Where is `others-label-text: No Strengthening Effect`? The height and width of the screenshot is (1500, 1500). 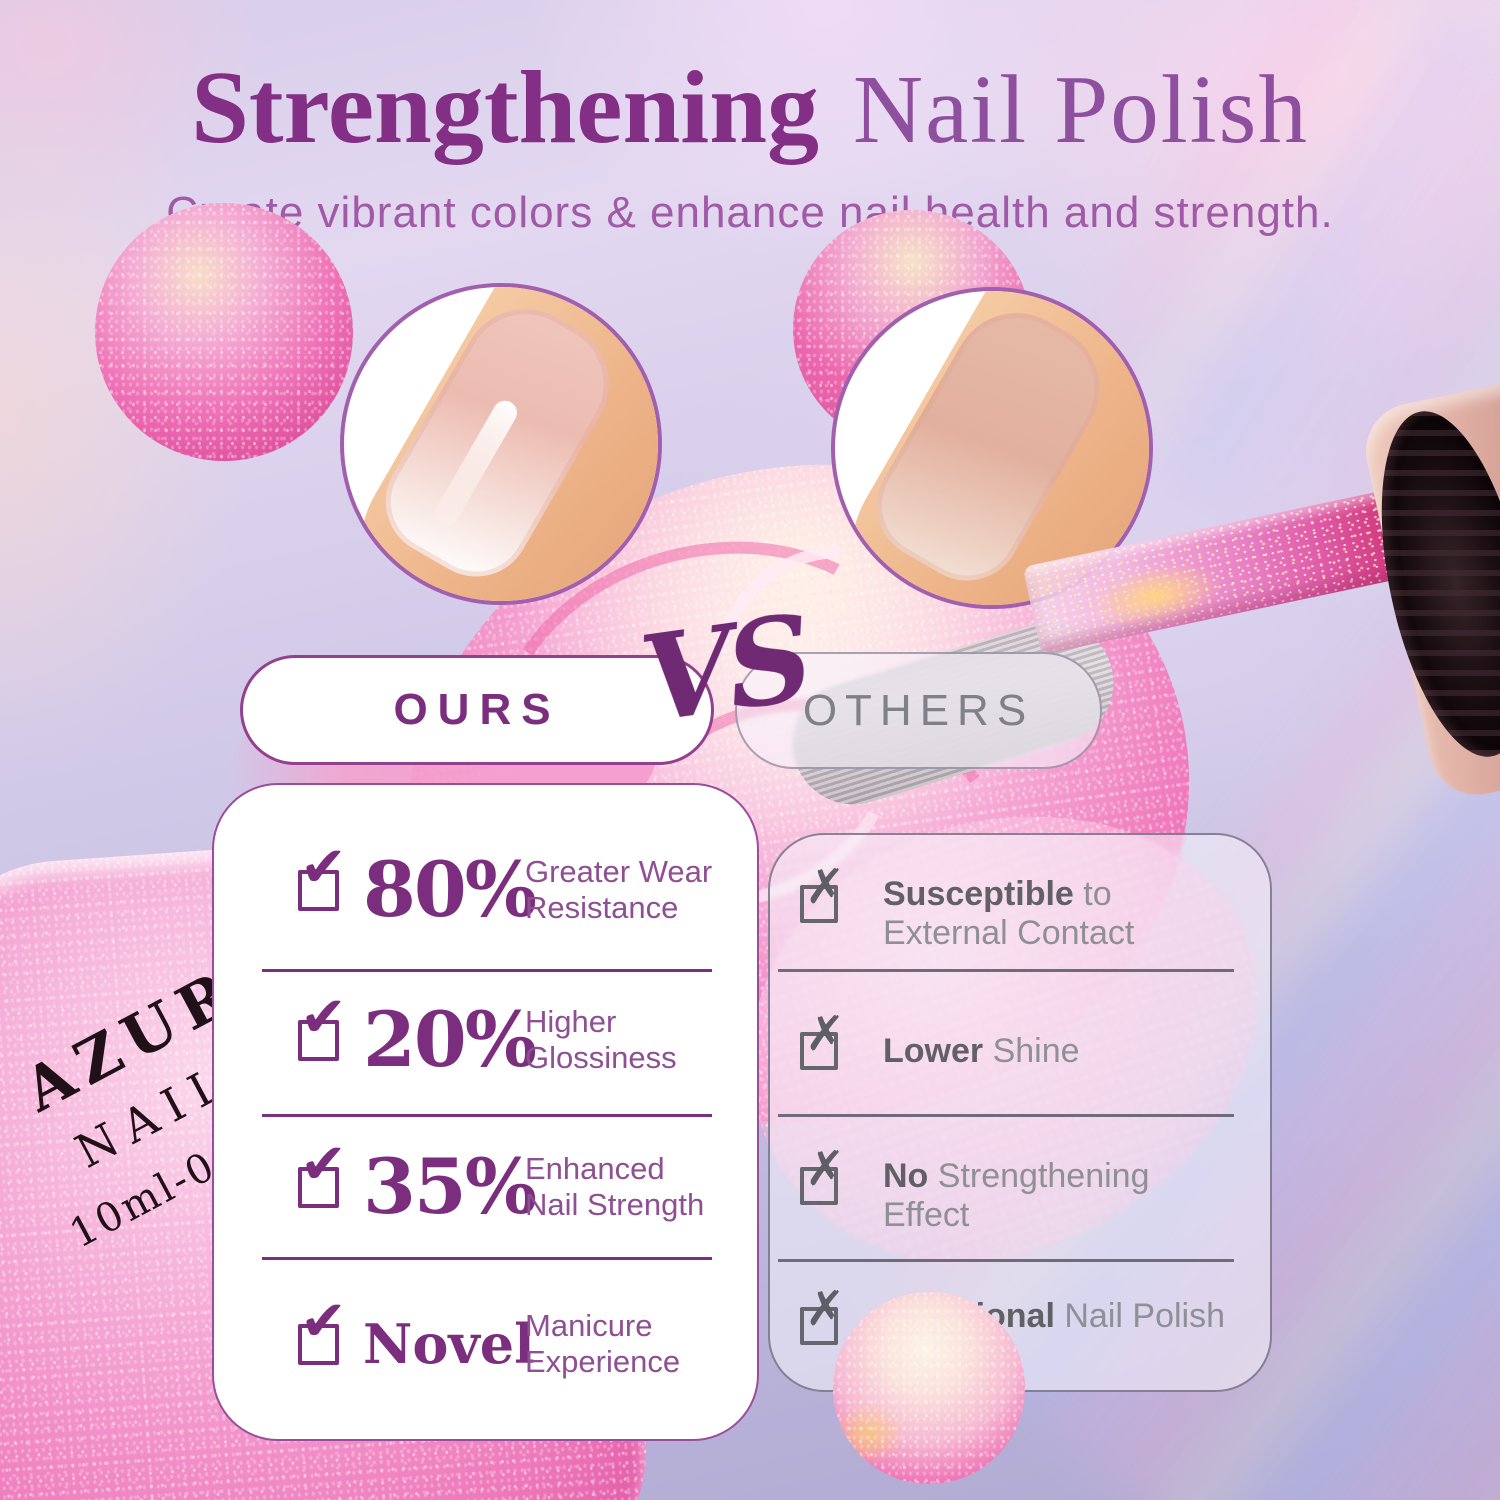 others-label-text: No Strengthening Effect is located at coordinates (1016, 1195).